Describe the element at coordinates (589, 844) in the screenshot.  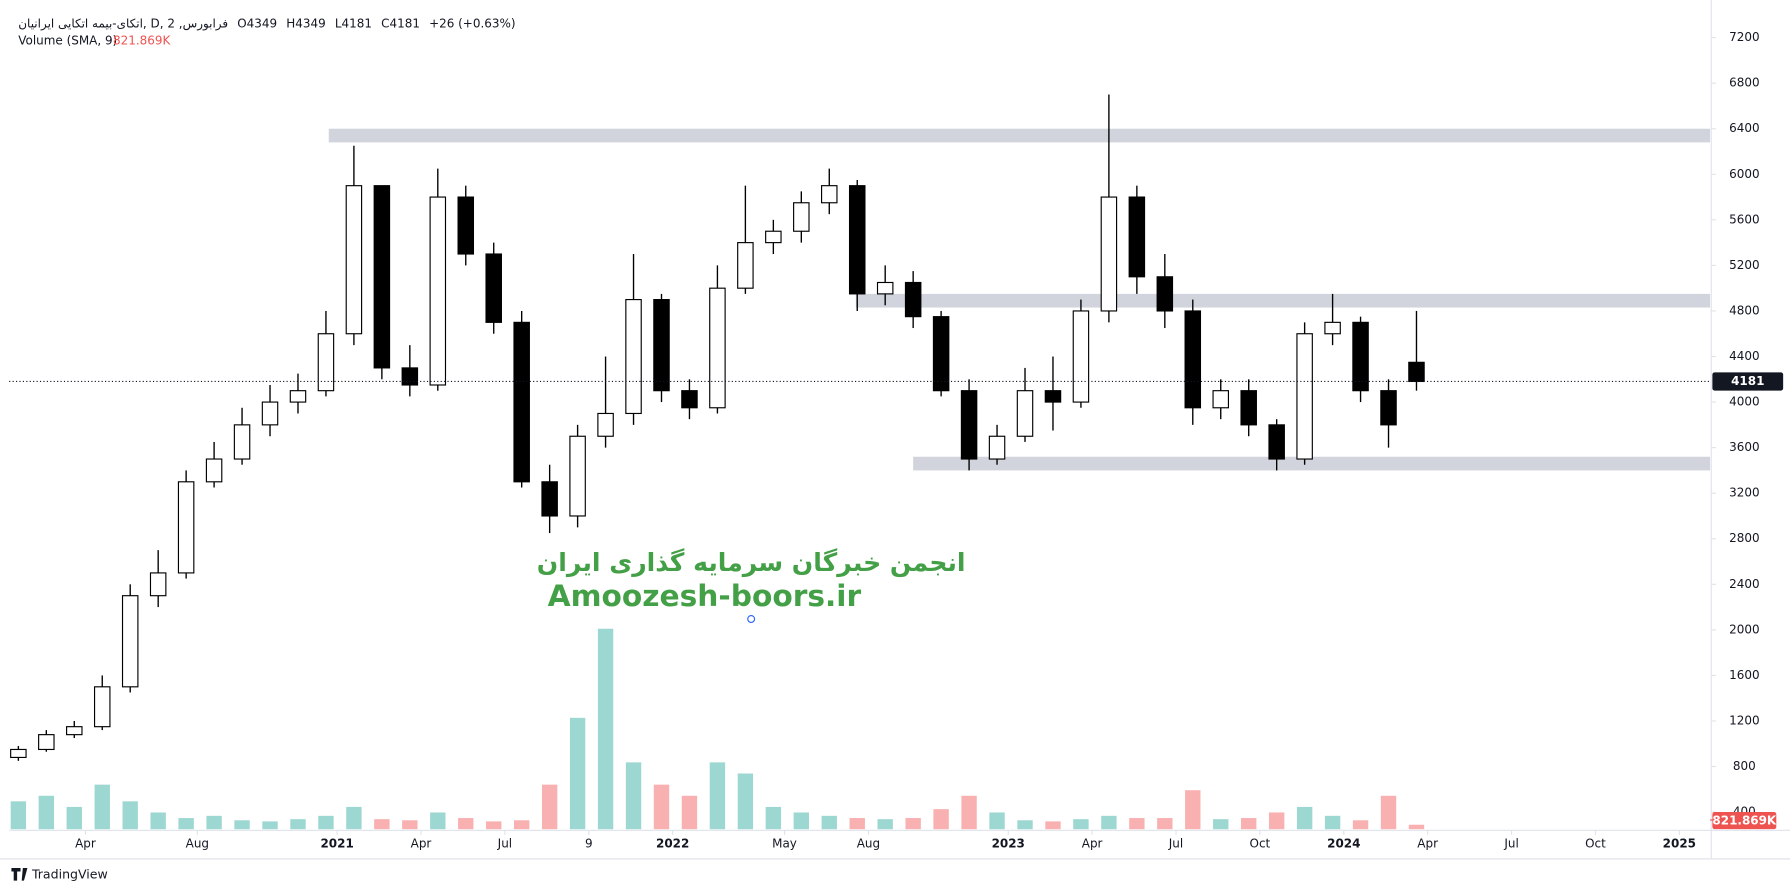
I see `x-tick-label: 9` at that location.